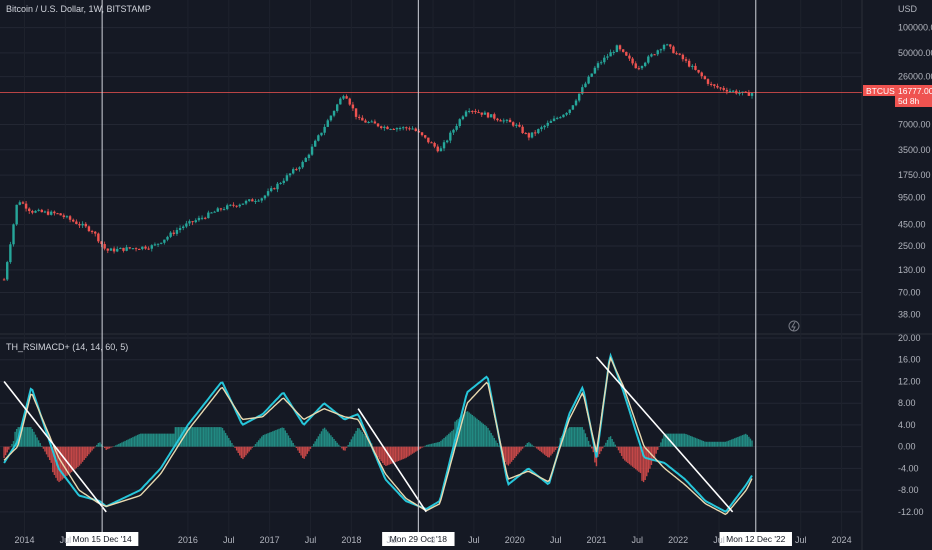 Image resolution: width=932 pixels, height=550 pixels. Describe the element at coordinates (912, 270) in the screenshot. I see `price-tick-label: 130.00` at that location.